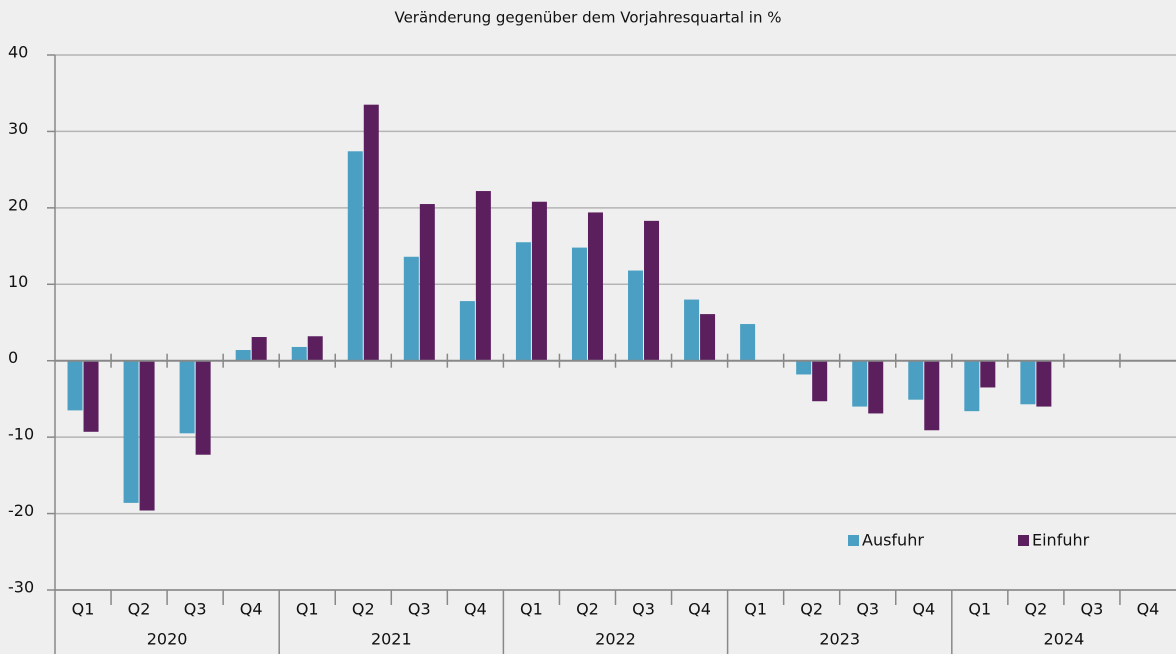 The height and width of the screenshot is (654, 1176). I want to click on year-label: 2022, so click(615, 639).